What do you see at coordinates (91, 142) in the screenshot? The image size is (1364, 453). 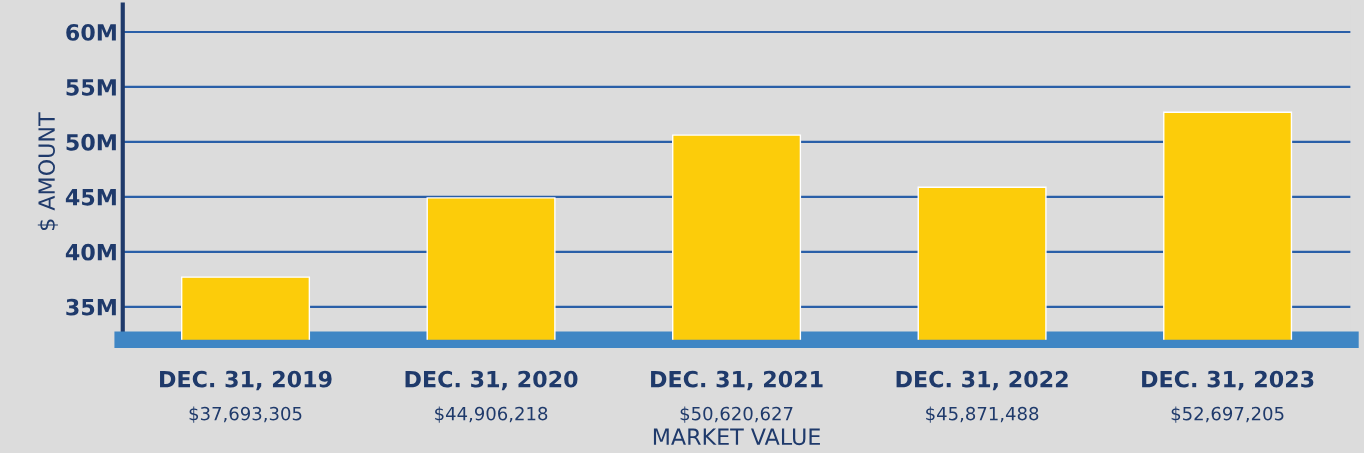 I see `y-tick-label: 50M` at bounding box center [91, 142].